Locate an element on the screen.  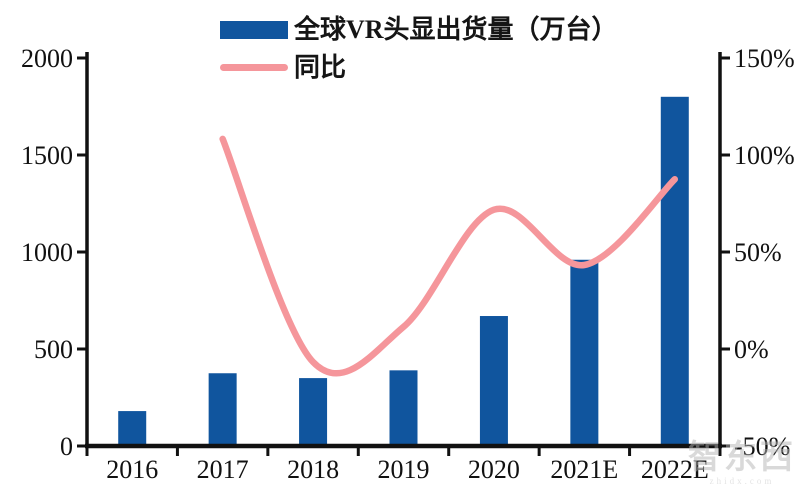
left-tick-label: 500 is located at coordinates (53, 349).